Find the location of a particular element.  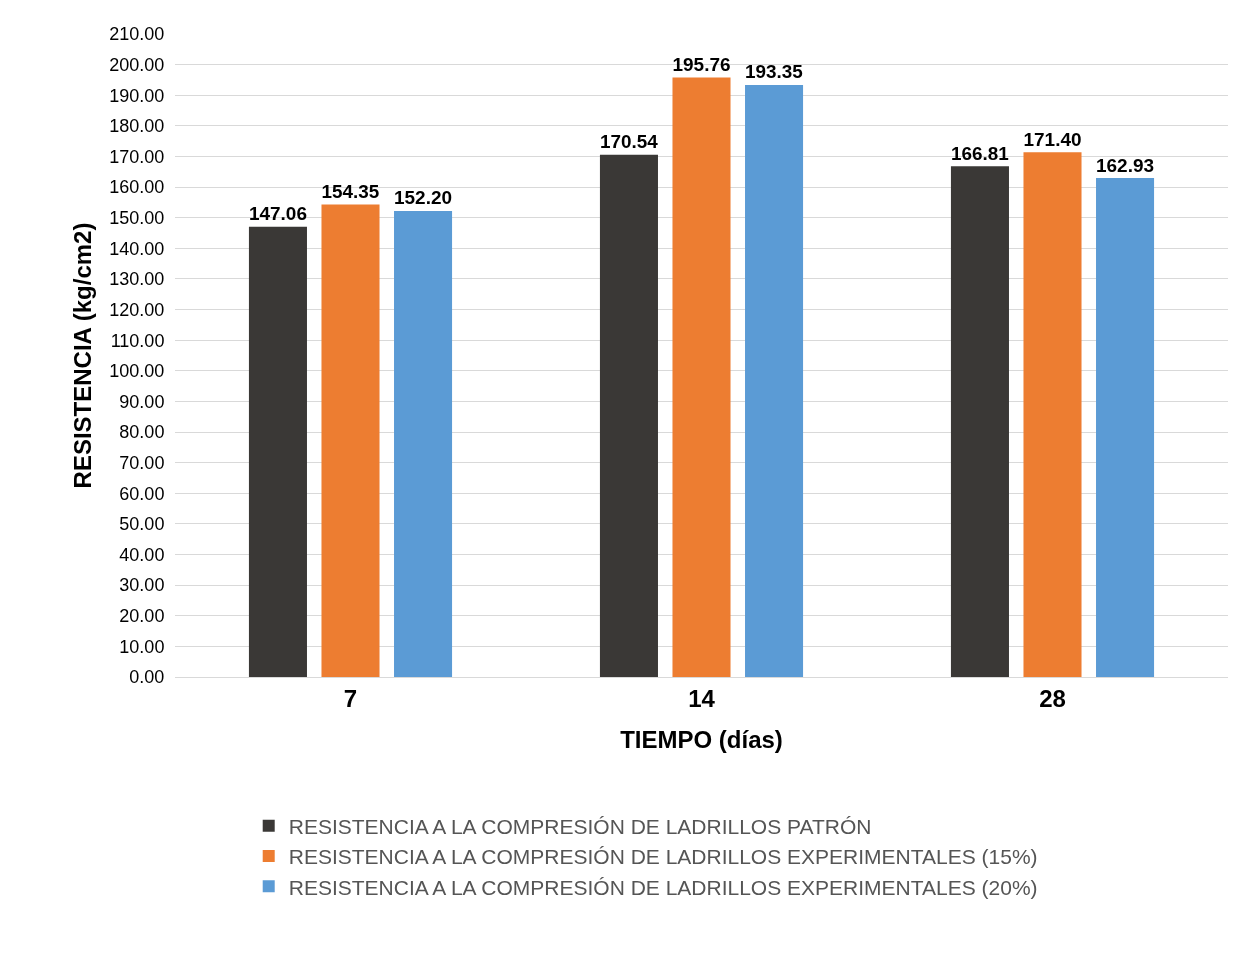

y-tick-label: 60.00 is located at coordinates (142, 493).